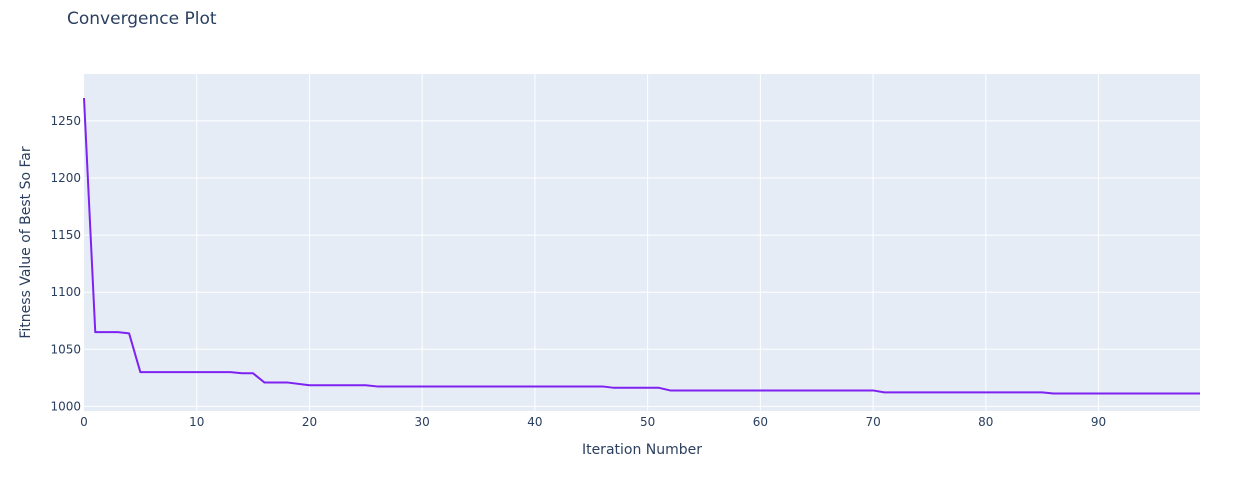 The width and height of the screenshot is (1257, 499). What do you see at coordinates (65, 235) in the screenshot?
I see `y-tick-label: 1150` at bounding box center [65, 235].